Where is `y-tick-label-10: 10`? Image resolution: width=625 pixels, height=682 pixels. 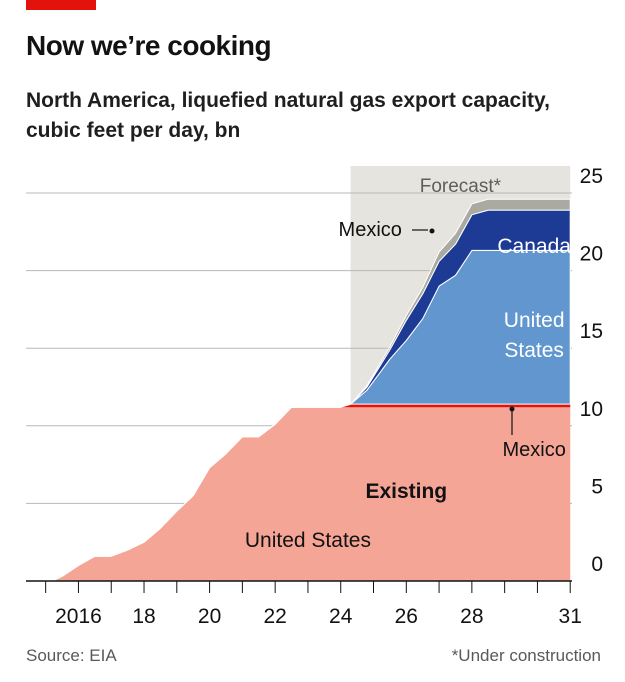 y-tick-label-10: 10 is located at coordinates (591, 409).